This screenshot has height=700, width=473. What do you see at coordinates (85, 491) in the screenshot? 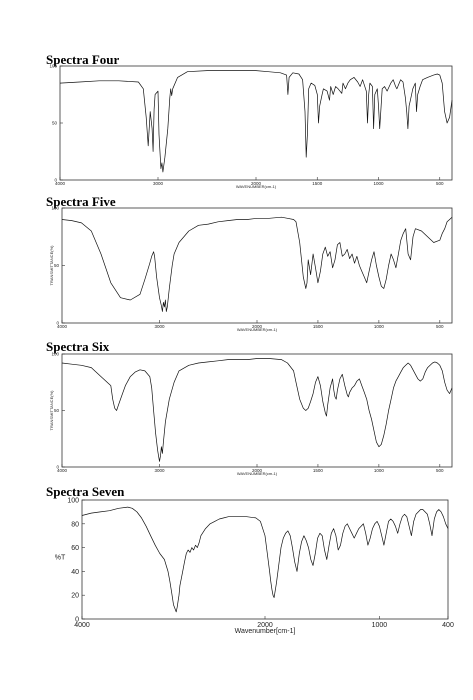
I see `section-title-seven: Spectra Seven` at bounding box center [85, 491].